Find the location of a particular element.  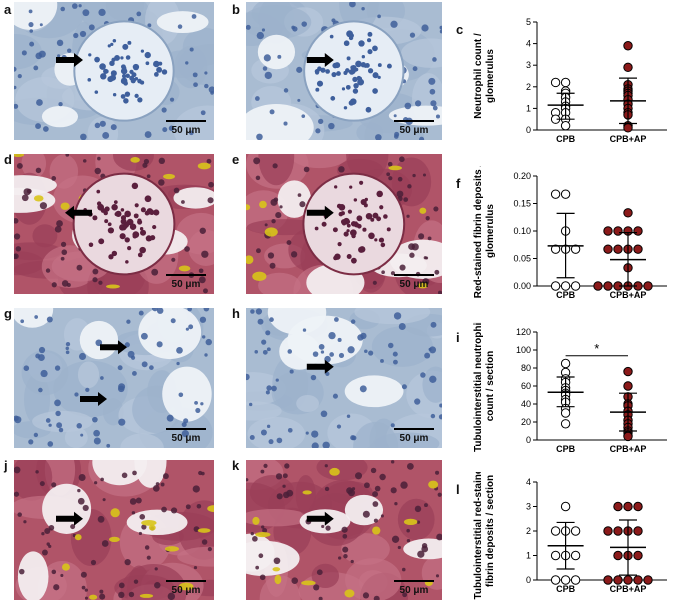

y-axis-label: Neutrophil count / is located at coordinates (478, 76).